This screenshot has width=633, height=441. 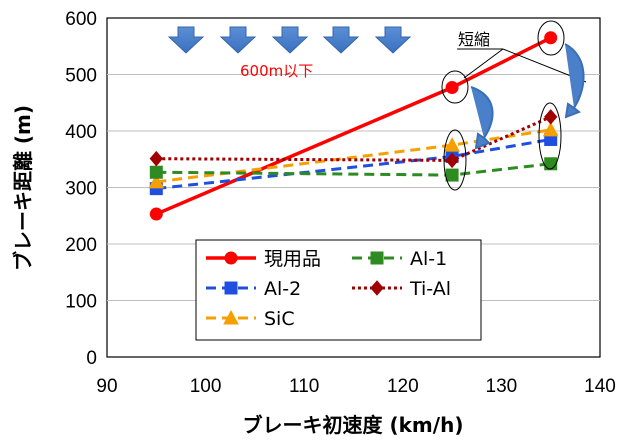 What do you see at coordinates (81, 76) in the screenshot?
I see `y-tick-label: 500` at bounding box center [81, 76].